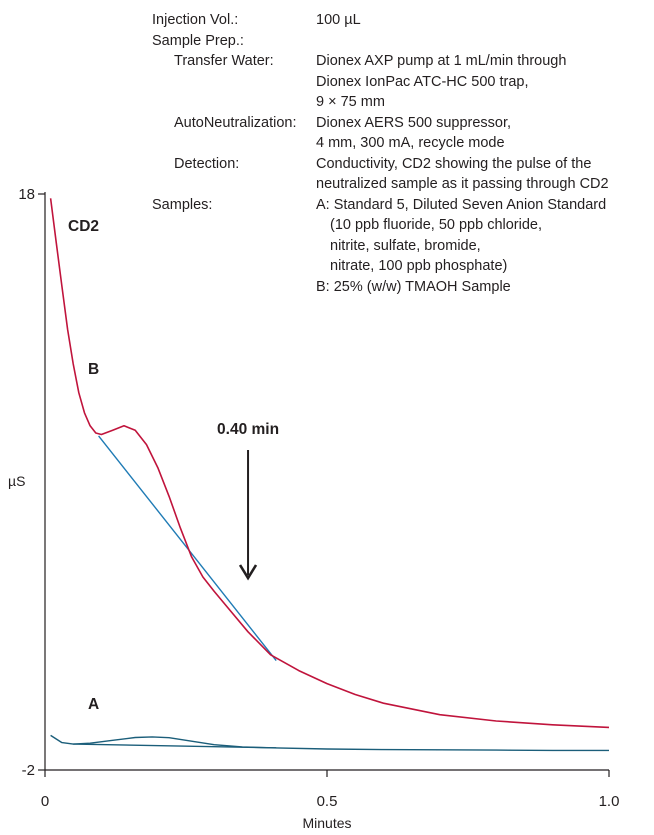  I want to click on x-axis-label: Minutes, so click(326, 823).